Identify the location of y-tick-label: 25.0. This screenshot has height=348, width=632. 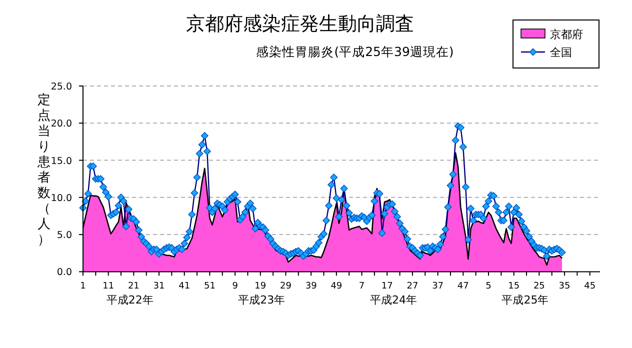
(61, 87).